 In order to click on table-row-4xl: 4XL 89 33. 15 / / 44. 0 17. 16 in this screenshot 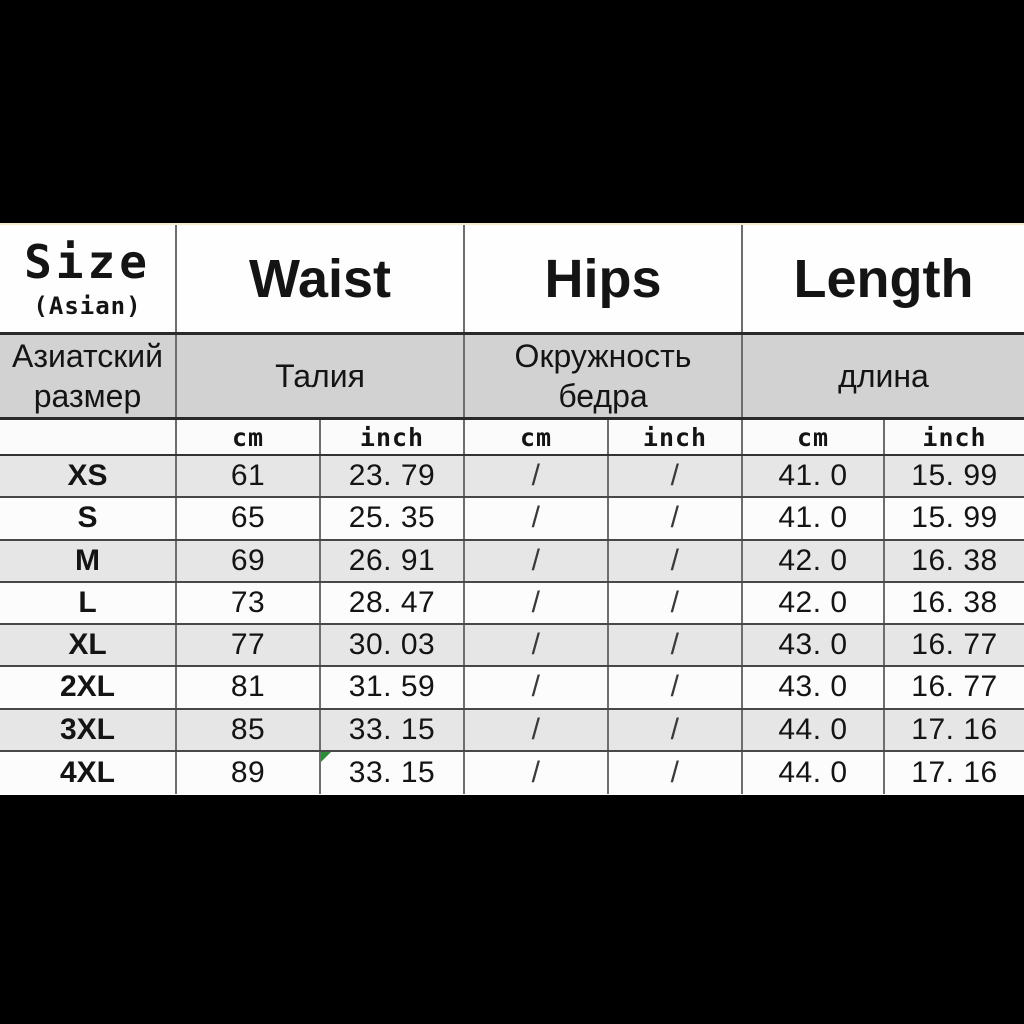, I will do `click(512, 772)`.